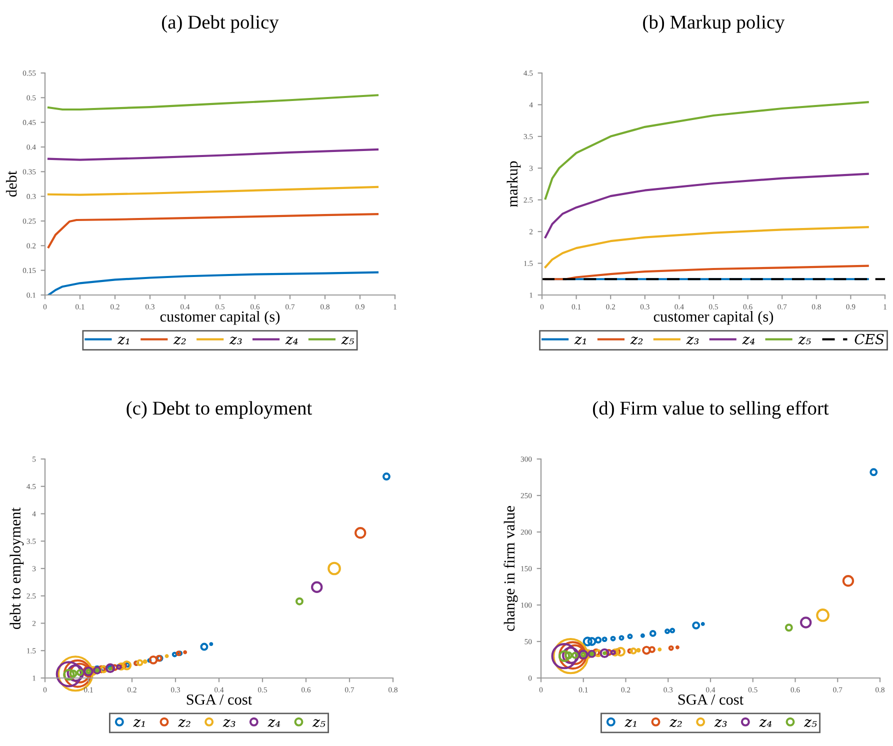 The width and height of the screenshot is (893, 746). I want to click on chart-title: (c) Debt to employment, so click(219, 410).